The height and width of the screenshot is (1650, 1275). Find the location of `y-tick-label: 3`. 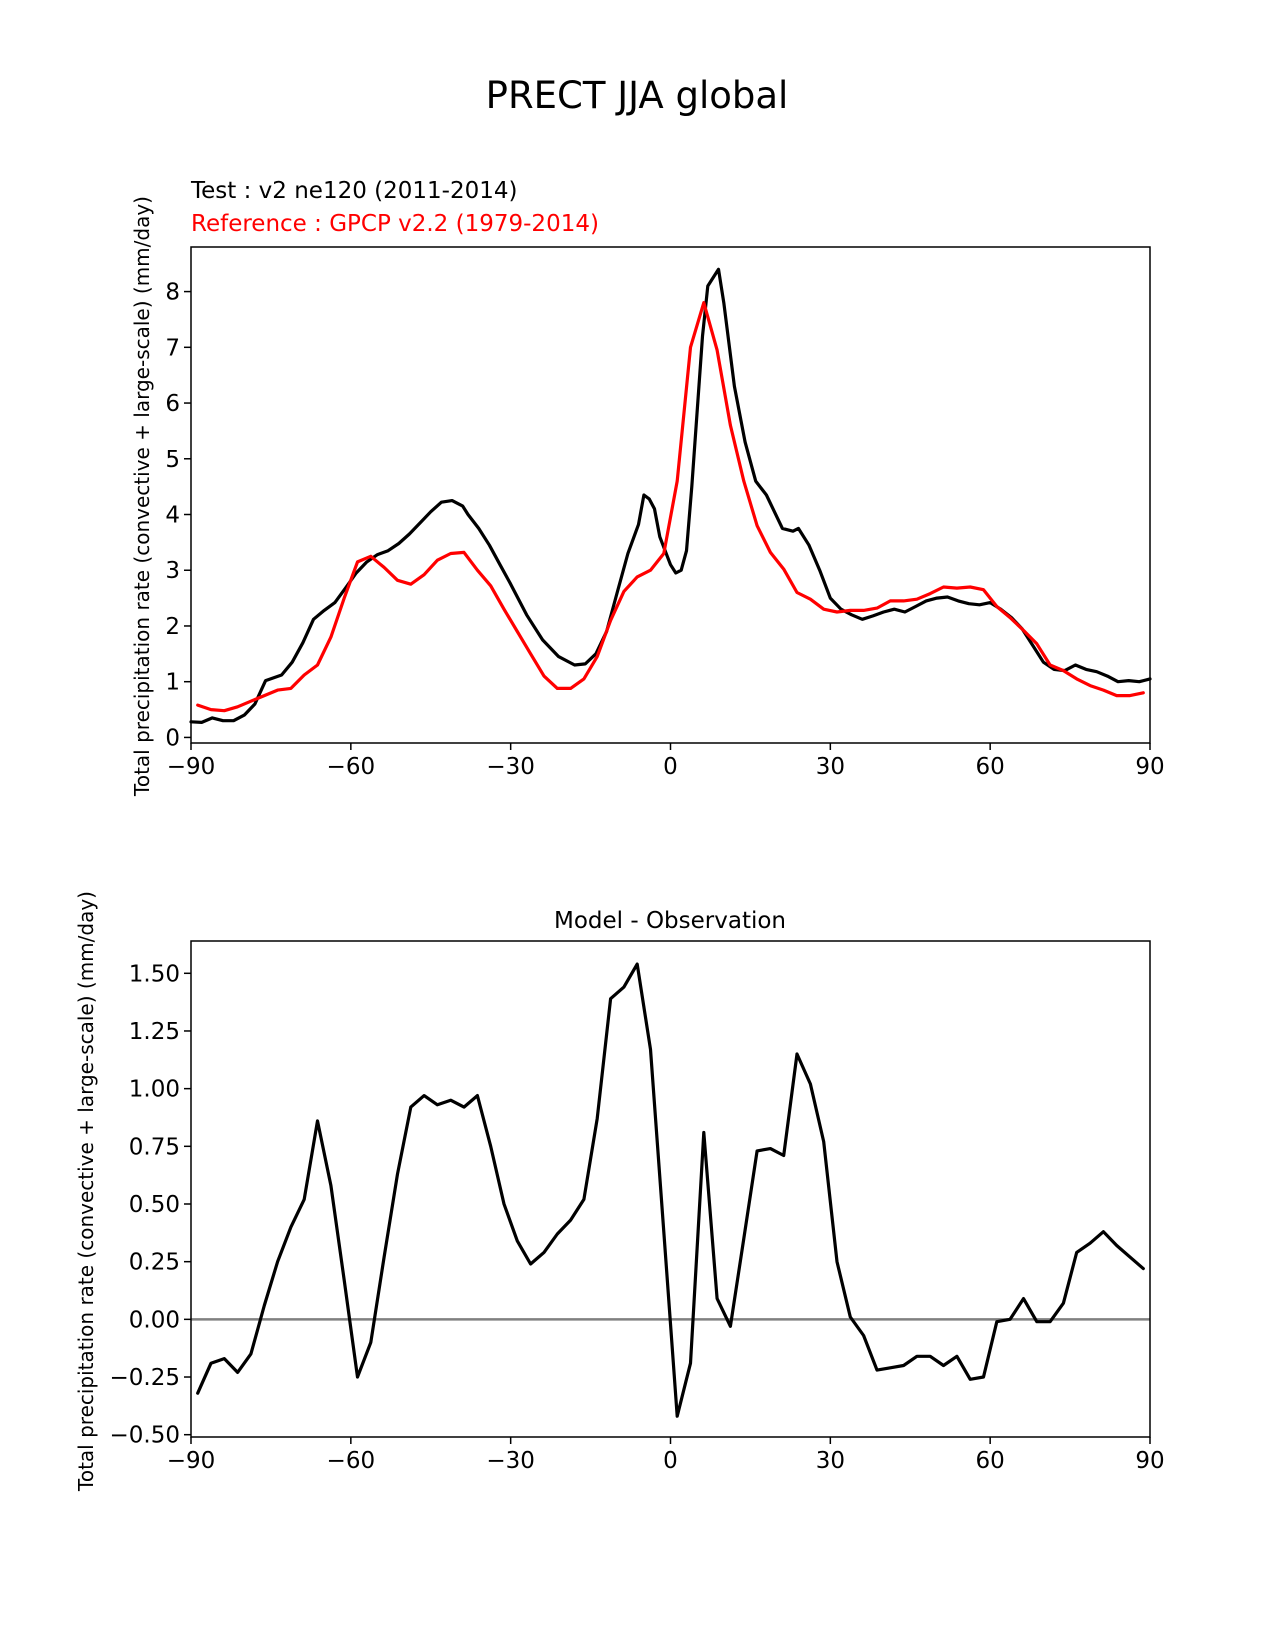

y-tick-label: 3 is located at coordinates (172, 571).